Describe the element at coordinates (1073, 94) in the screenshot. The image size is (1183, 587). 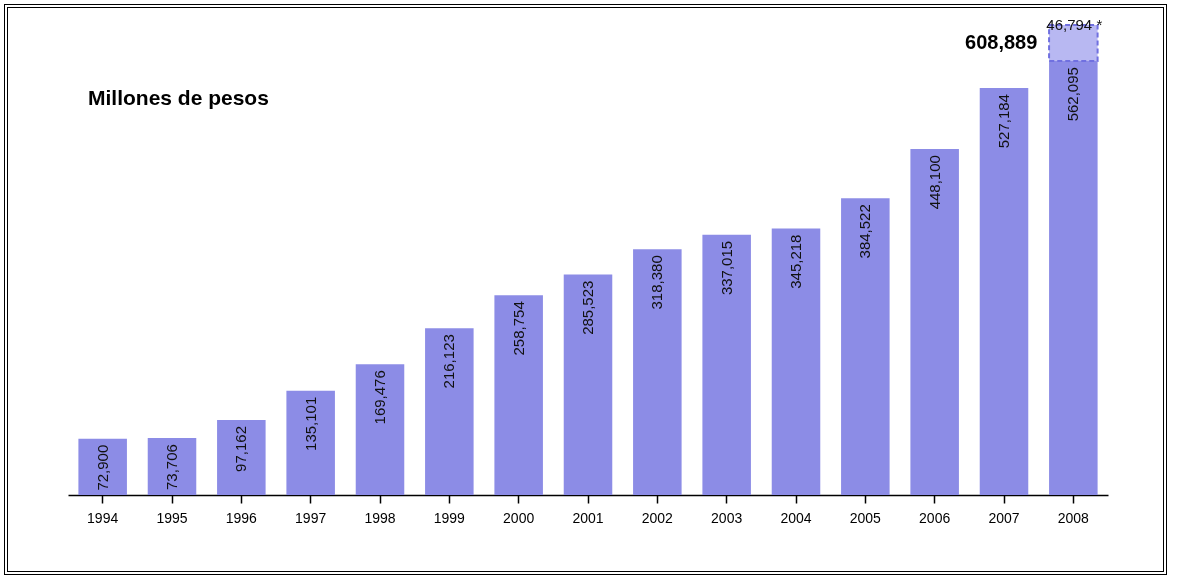
I see `data-label: 562,095` at that location.